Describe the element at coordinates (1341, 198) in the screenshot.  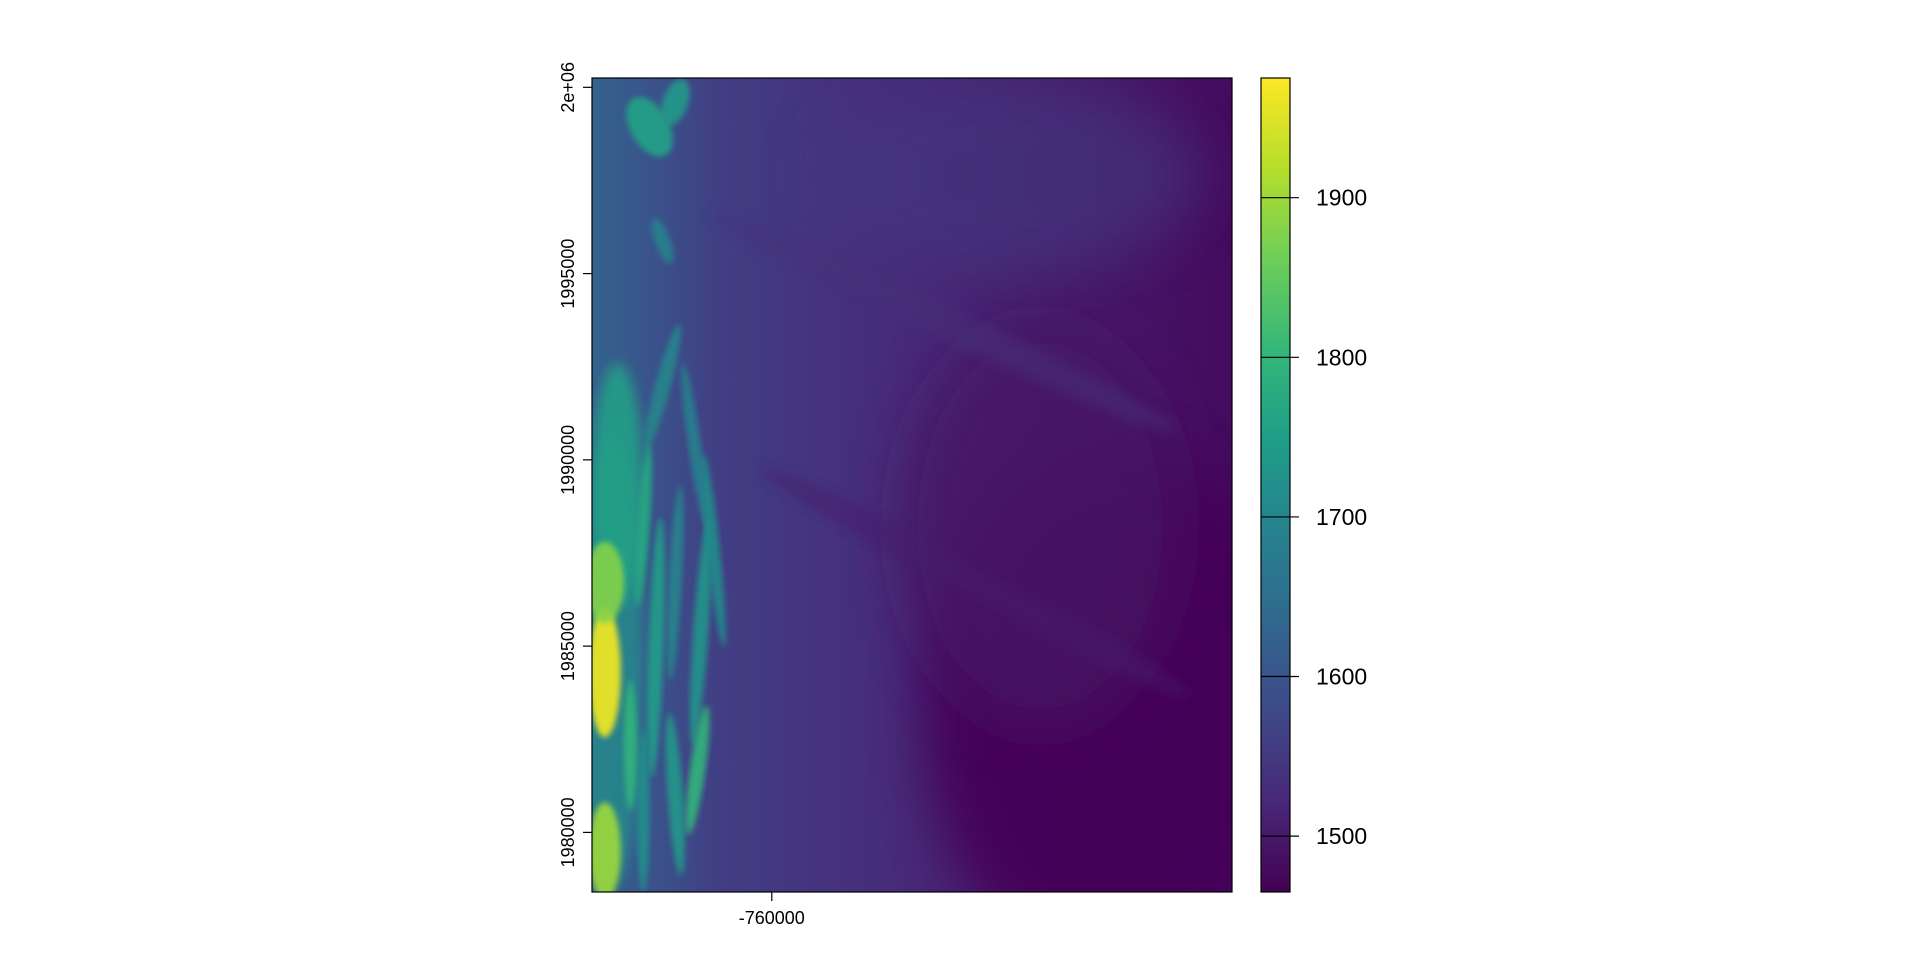
I see `colorbar-tick-label: 1900` at that location.